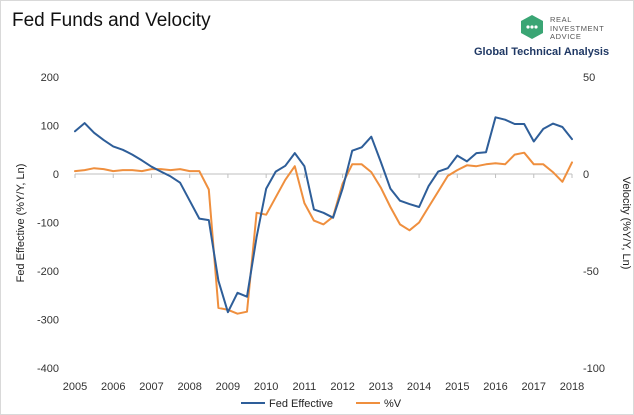 This screenshot has width=634, height=415. What do you see at coordinates (594, 369) in the screenshot?
I see `y-tick-label-right: -100` at bounding box center [594, 369].